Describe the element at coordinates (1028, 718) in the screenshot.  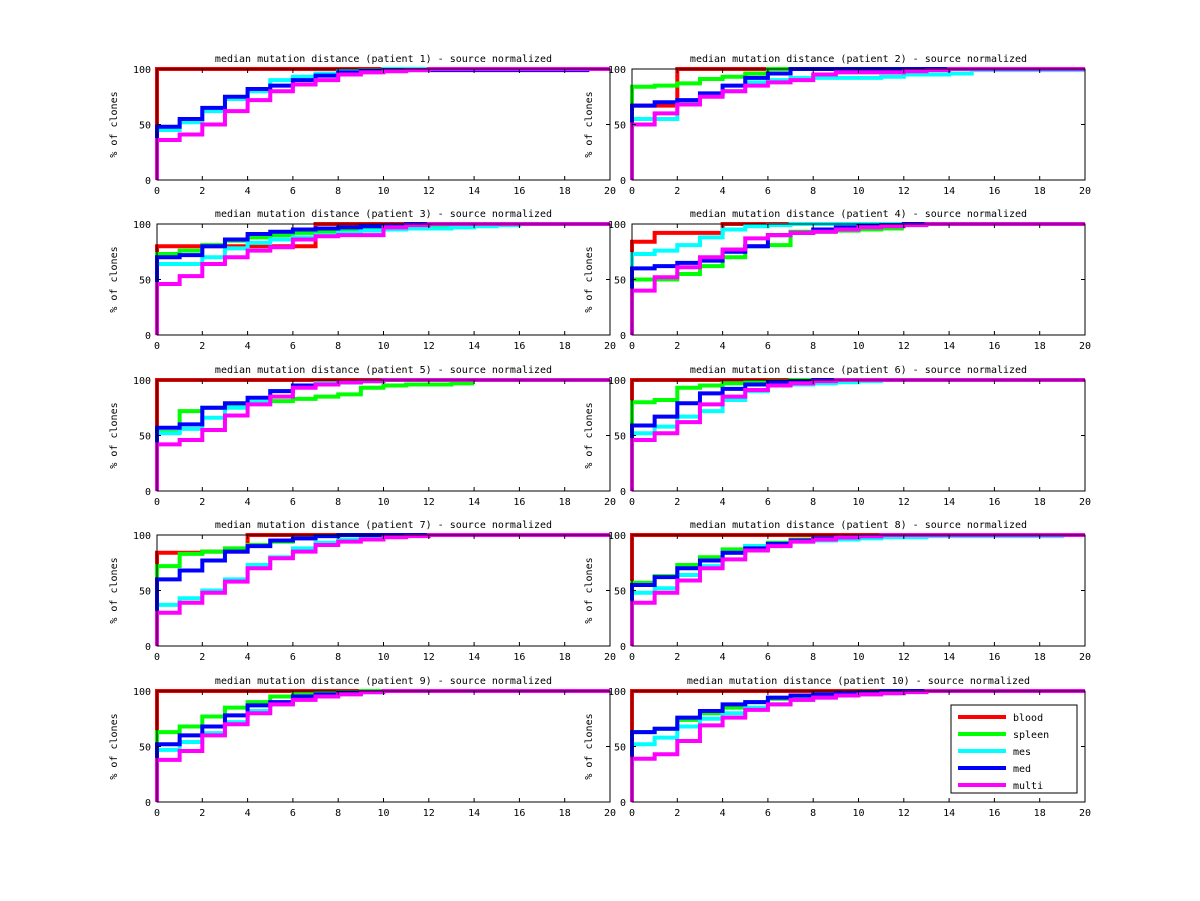
I see `legend-label-blood: blood` at that location.